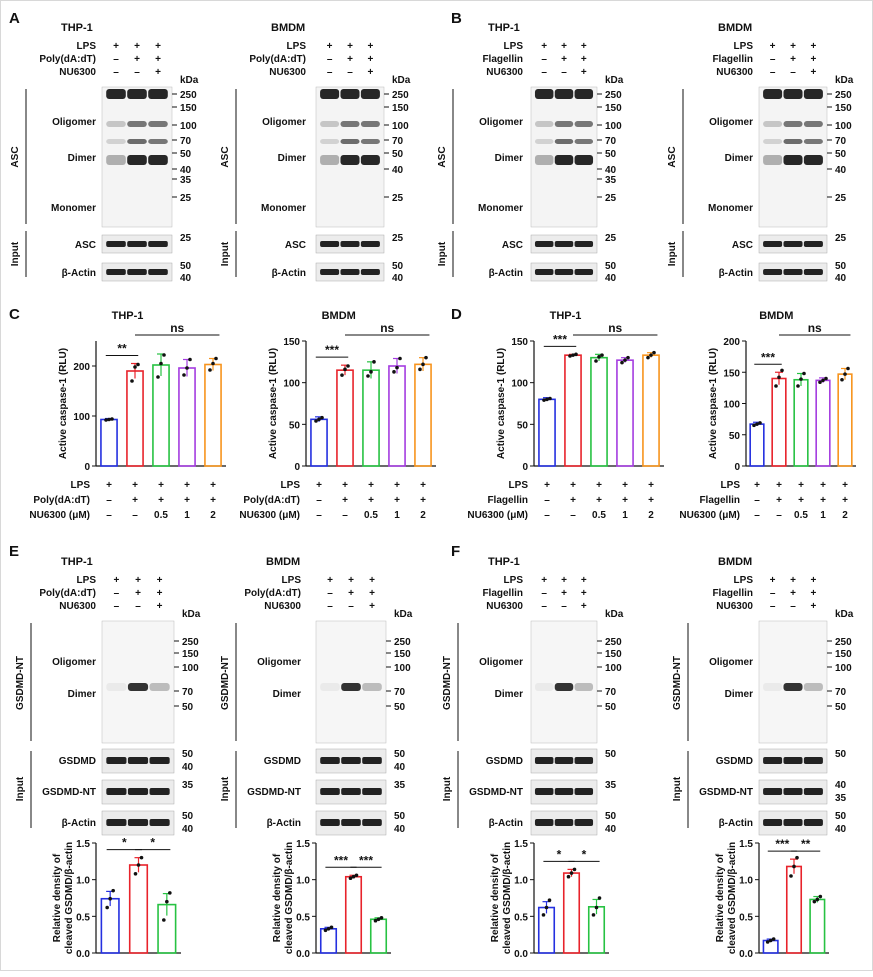 The image size is (873, 977). I want to click on blot-title: BMDM, so click(735, 562).